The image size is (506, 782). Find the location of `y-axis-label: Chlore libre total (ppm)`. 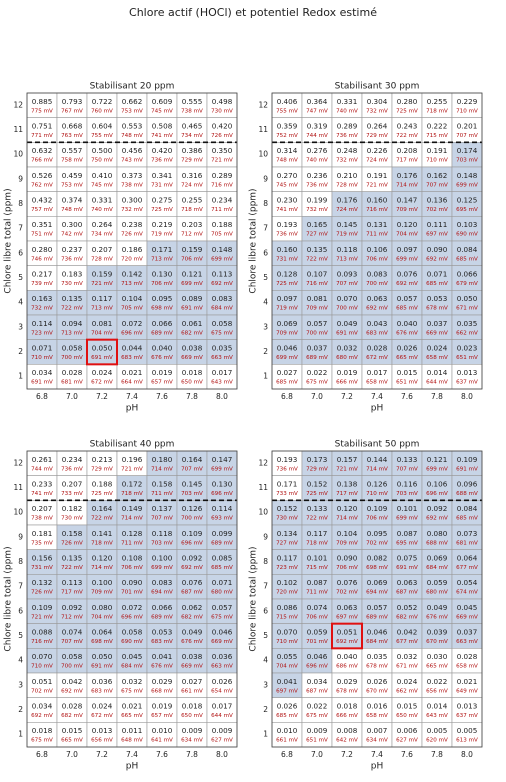

y-axis-label: Chlore libre total (ppm) is located at coordinates (9, 598).